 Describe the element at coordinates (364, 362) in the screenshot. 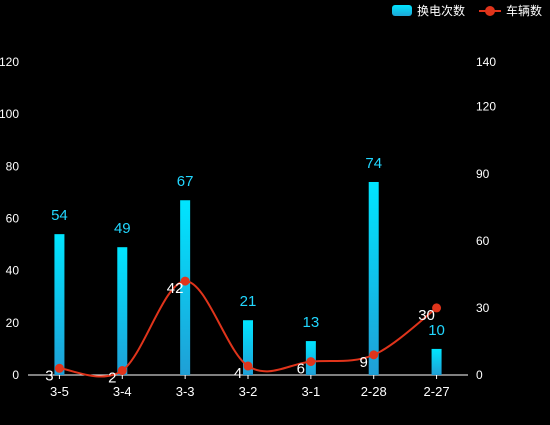

I see `line-value-label: 9` at that location.